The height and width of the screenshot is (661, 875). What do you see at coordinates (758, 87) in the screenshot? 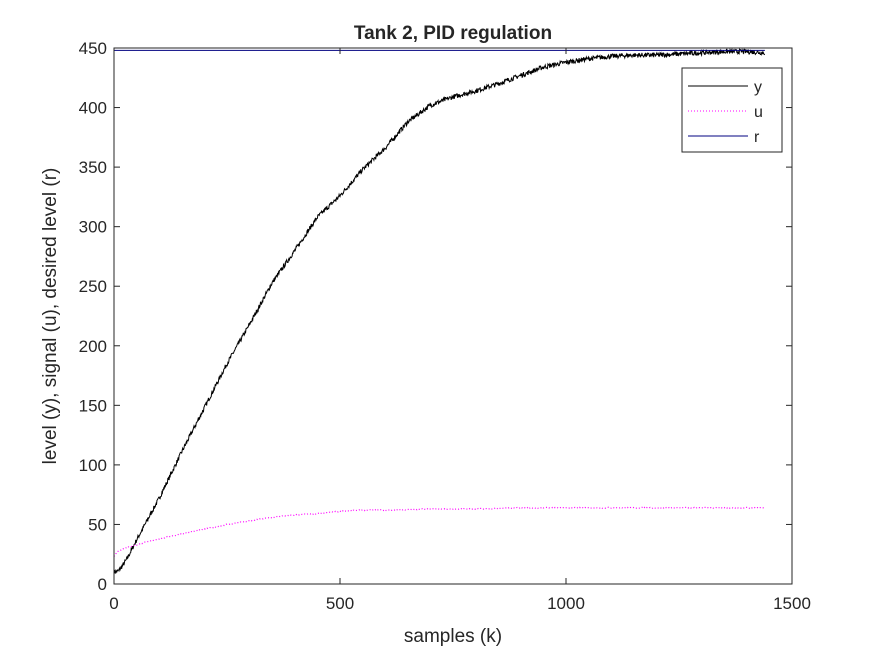
I see `legend-label-y: y` at bounding box center [758, 87].